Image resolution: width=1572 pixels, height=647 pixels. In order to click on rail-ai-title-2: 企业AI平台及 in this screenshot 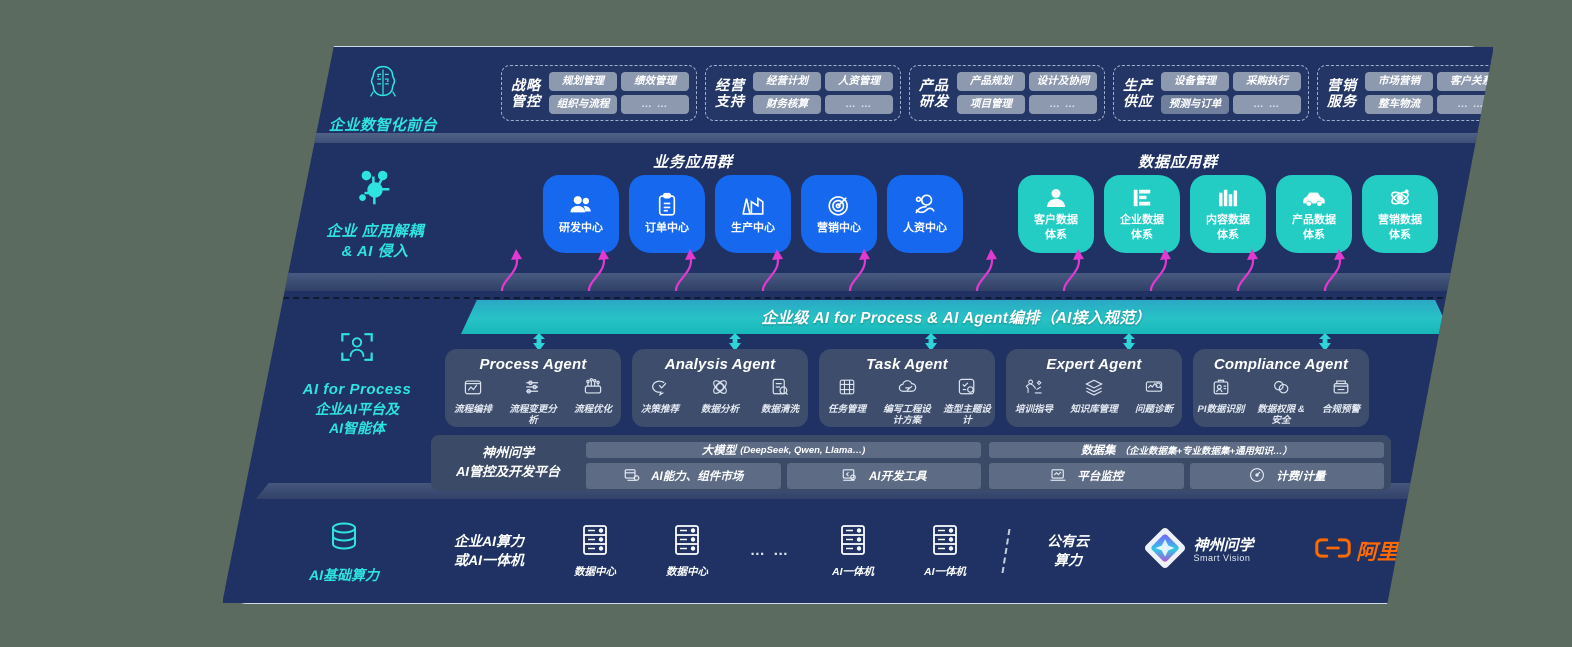, I will do `click(357, 409)`.